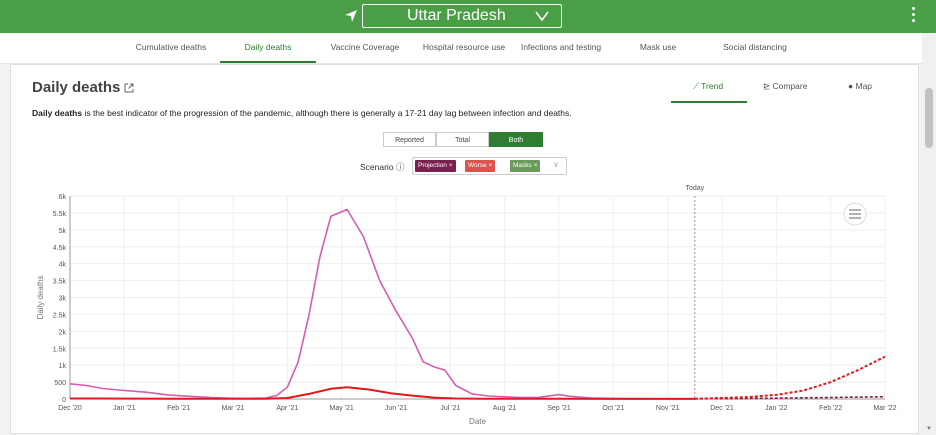  Describe the element at coordinates (63, 332) in the screenshot. I see `y-tick-label: 2k` at that location.